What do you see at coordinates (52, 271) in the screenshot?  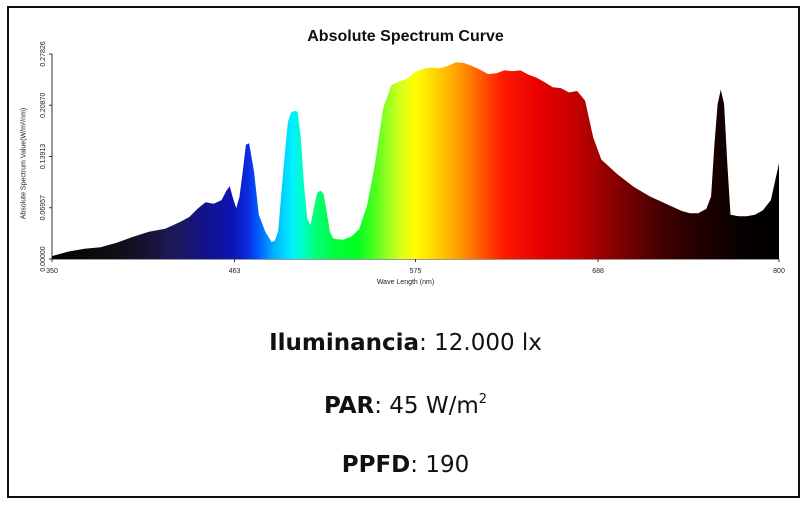 I see `x-tick-label: 350` at bounding box center [52, 271].